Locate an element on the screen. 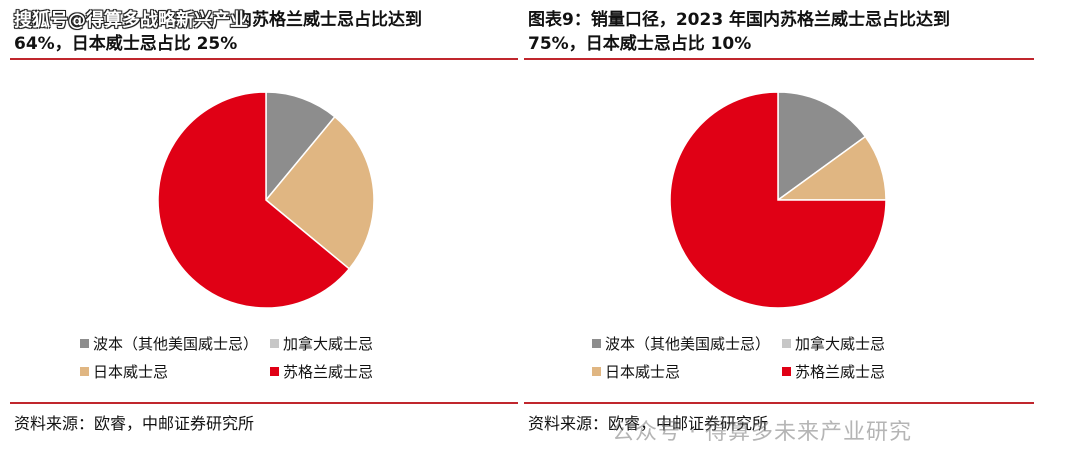 This screenshot has height=474, width=1080. pie-slice-japanese is located at coordinates (319, 192).